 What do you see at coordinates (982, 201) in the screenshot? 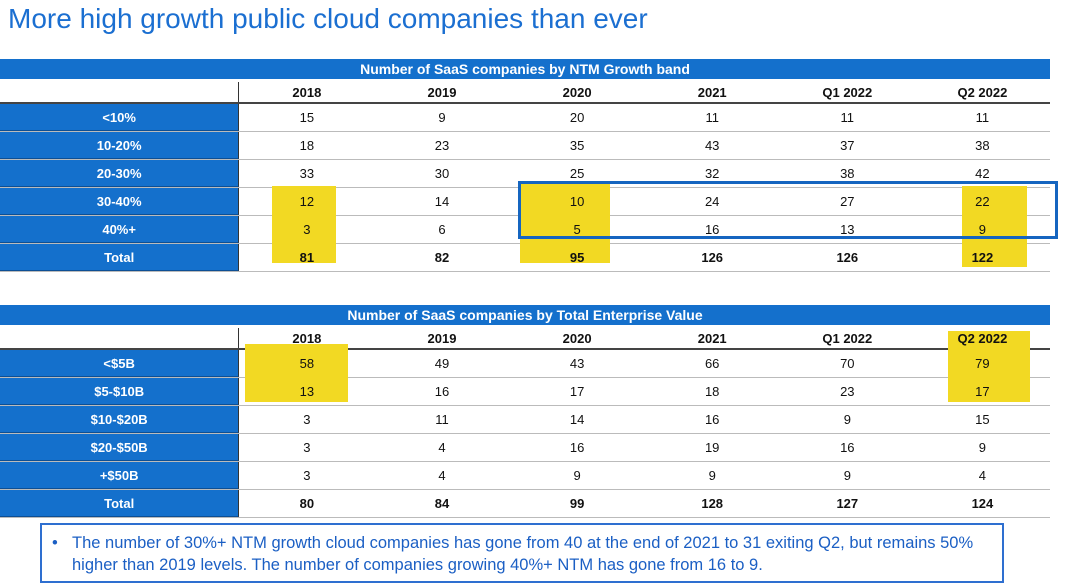
I see `table-cell: 22` at bounding box center [982, 201].